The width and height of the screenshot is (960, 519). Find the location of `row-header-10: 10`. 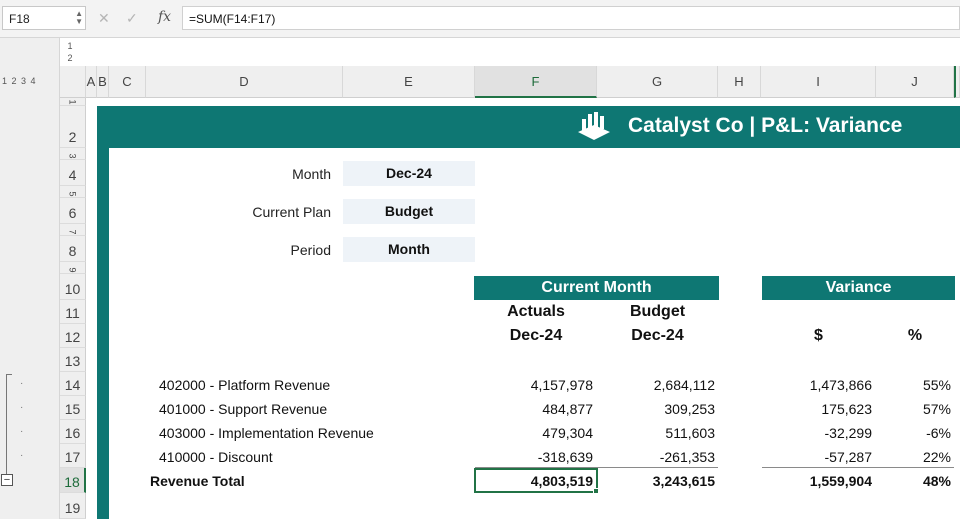

row-header-10: 10 is located at coordinates (73, 287).